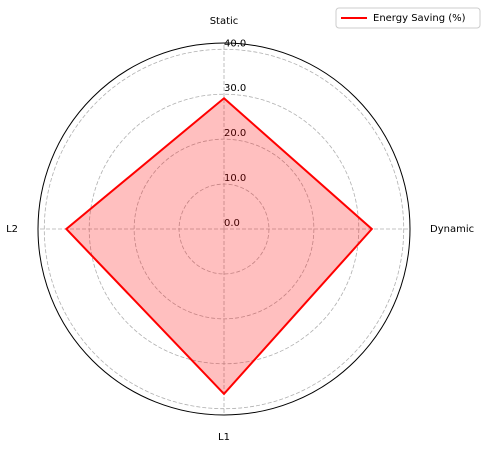 The height and width of the screenshot is (455, 490). What do you see at coordinates (224, 21) in the screenshot?
I see `category-label: Static` at bounding box center [224, 21].